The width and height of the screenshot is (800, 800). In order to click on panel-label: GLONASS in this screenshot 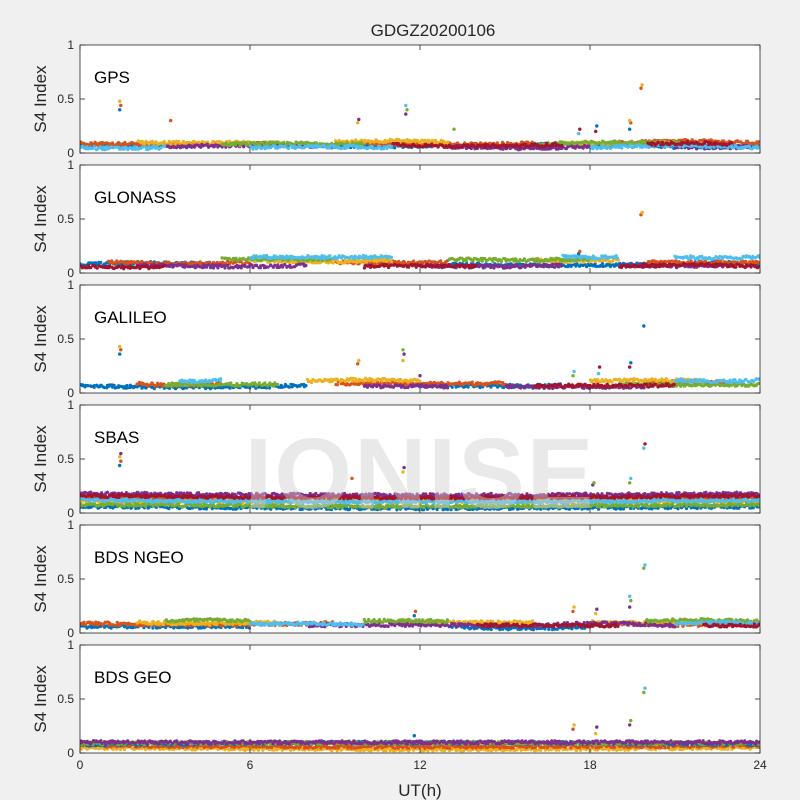, I will do `click(135, 197)`.